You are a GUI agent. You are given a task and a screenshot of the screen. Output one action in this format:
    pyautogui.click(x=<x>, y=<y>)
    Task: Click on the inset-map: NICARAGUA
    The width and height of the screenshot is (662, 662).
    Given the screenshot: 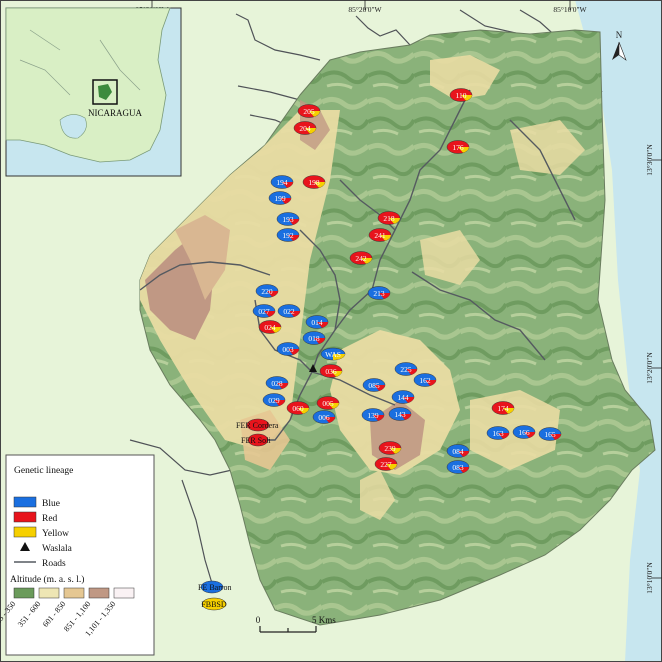 What is the action you would take?
    pyautogui.click(x=93, y=92)
    